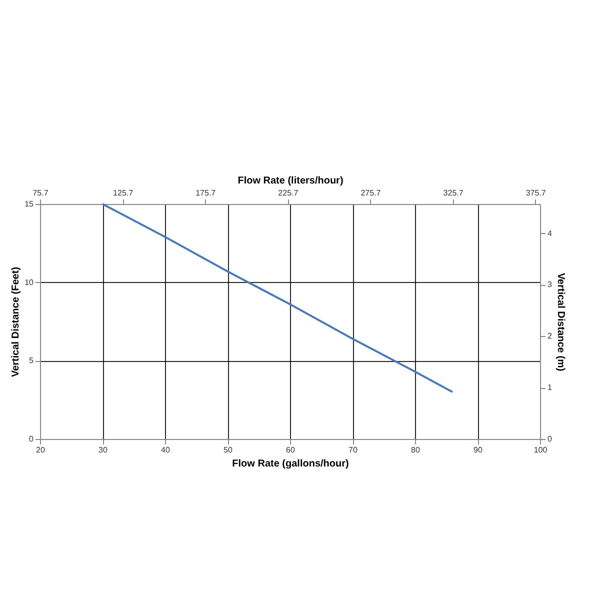  I want to click on x2-tick-label: 125.7, so click(123, 193).